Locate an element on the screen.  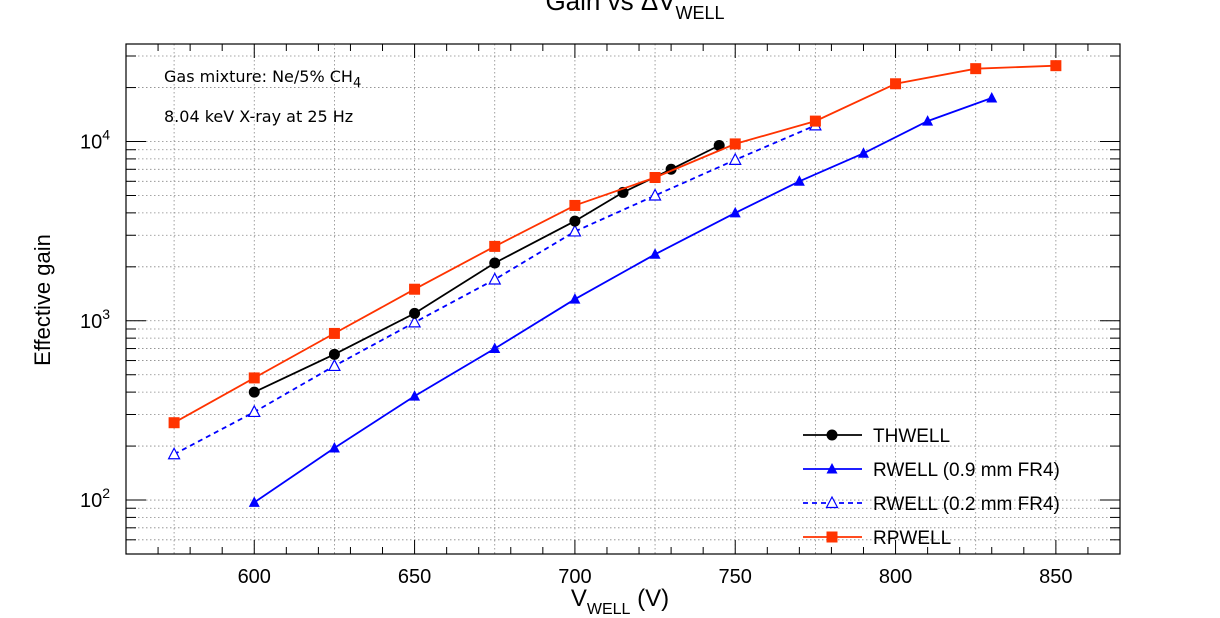
x-tick-label: 750 is located at coordinates (735, 577).